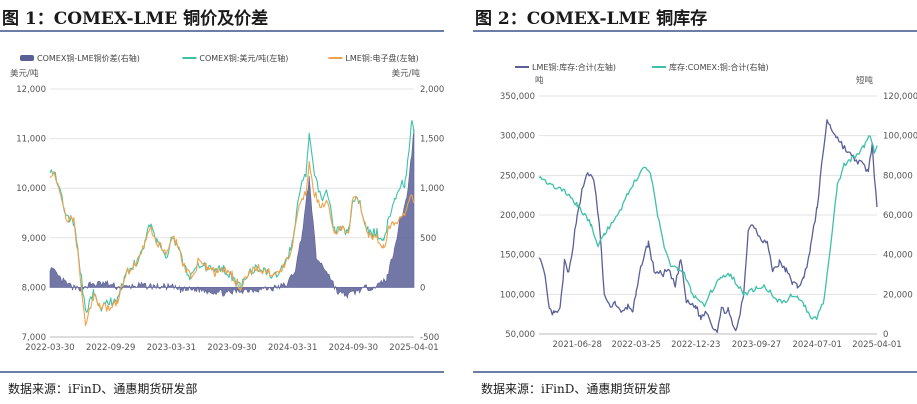 This screenshot has width=917, height=404. What do you see at coordinates (517, 97) in the screenshot?
I see `y-tick-left: 350,000` at bounding box center [517, 97].